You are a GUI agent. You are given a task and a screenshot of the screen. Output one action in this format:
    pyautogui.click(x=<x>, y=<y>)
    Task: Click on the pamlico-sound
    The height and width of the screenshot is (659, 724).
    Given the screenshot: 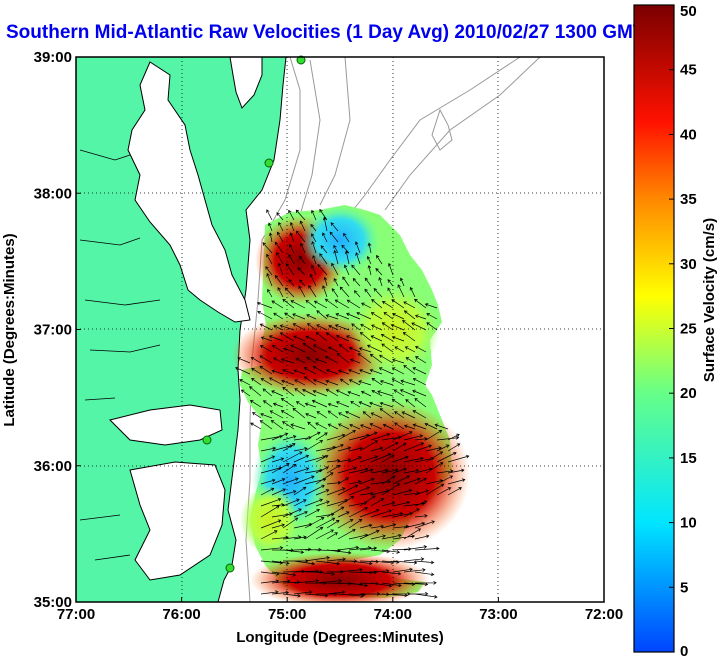 What is the action you would take?
    pyautogui.click(x=177, y=521)
    